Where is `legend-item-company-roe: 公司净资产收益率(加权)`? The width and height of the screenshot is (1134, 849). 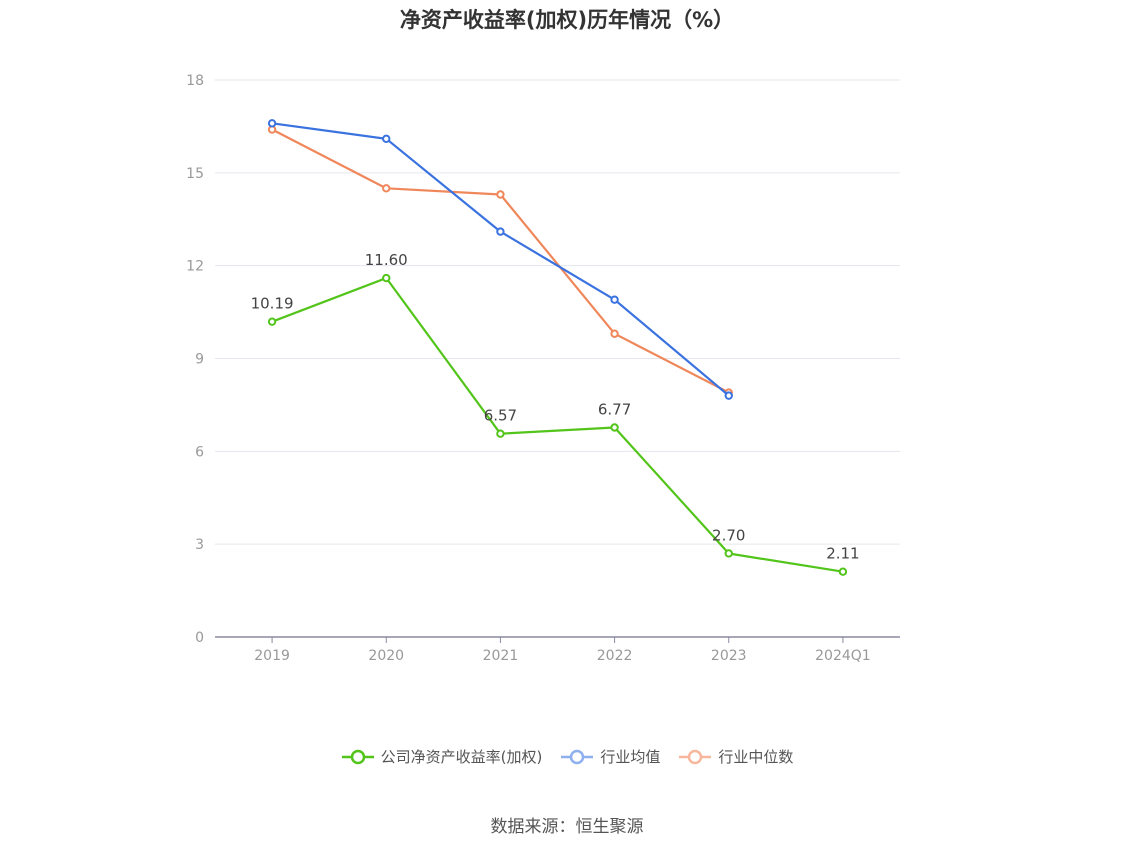
legend-item-company-roe: 公司净资产收益率(加权) is located at coordinates (442, 756).